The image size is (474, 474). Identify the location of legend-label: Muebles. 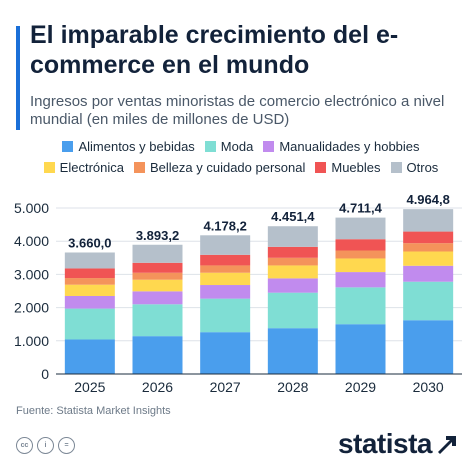
(356, 167).